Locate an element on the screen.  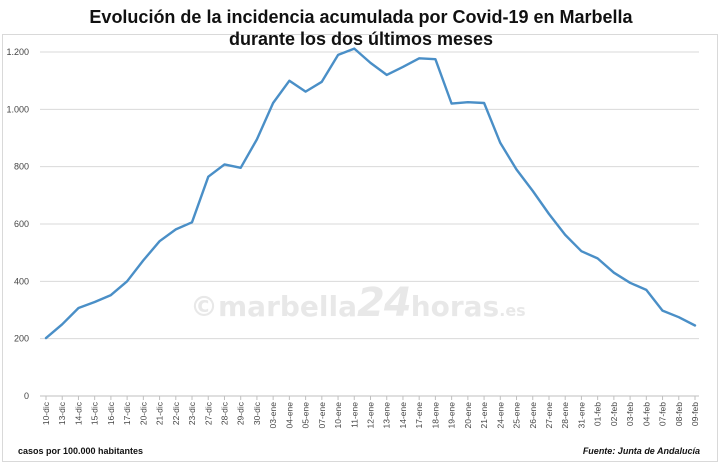
y-tick-label: 800 is located at coordinates (21, 167).